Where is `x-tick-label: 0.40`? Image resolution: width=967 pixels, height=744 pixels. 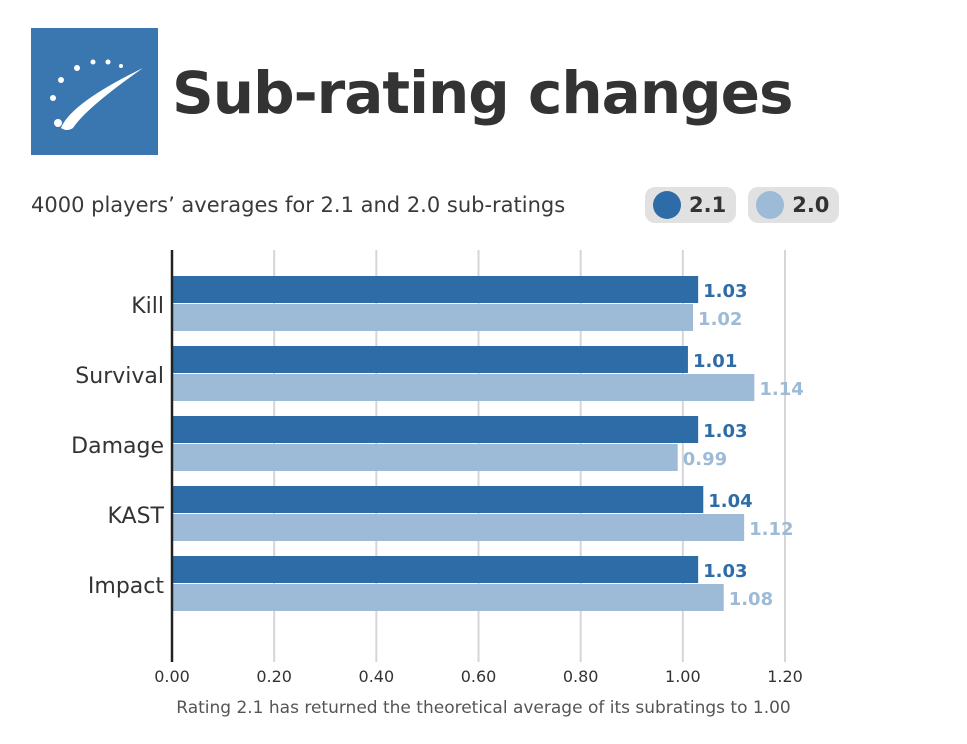 x-tick-label: 0.40 is located at coordinates (377, 676).